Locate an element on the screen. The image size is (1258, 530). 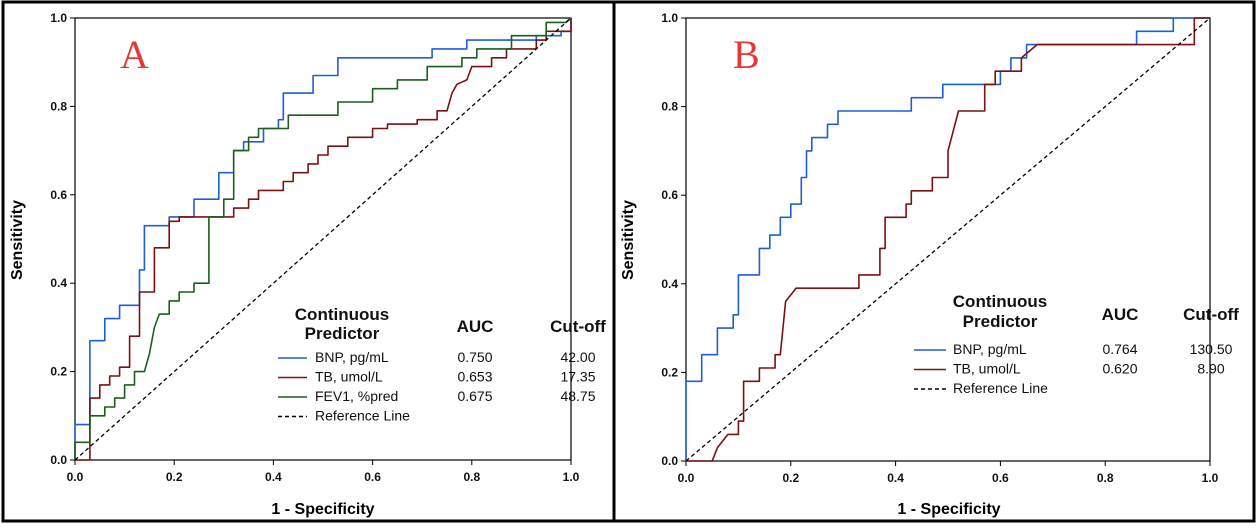
legend-auc-tb-umol-l: 0.620 is located at coordinates (1119, 369).